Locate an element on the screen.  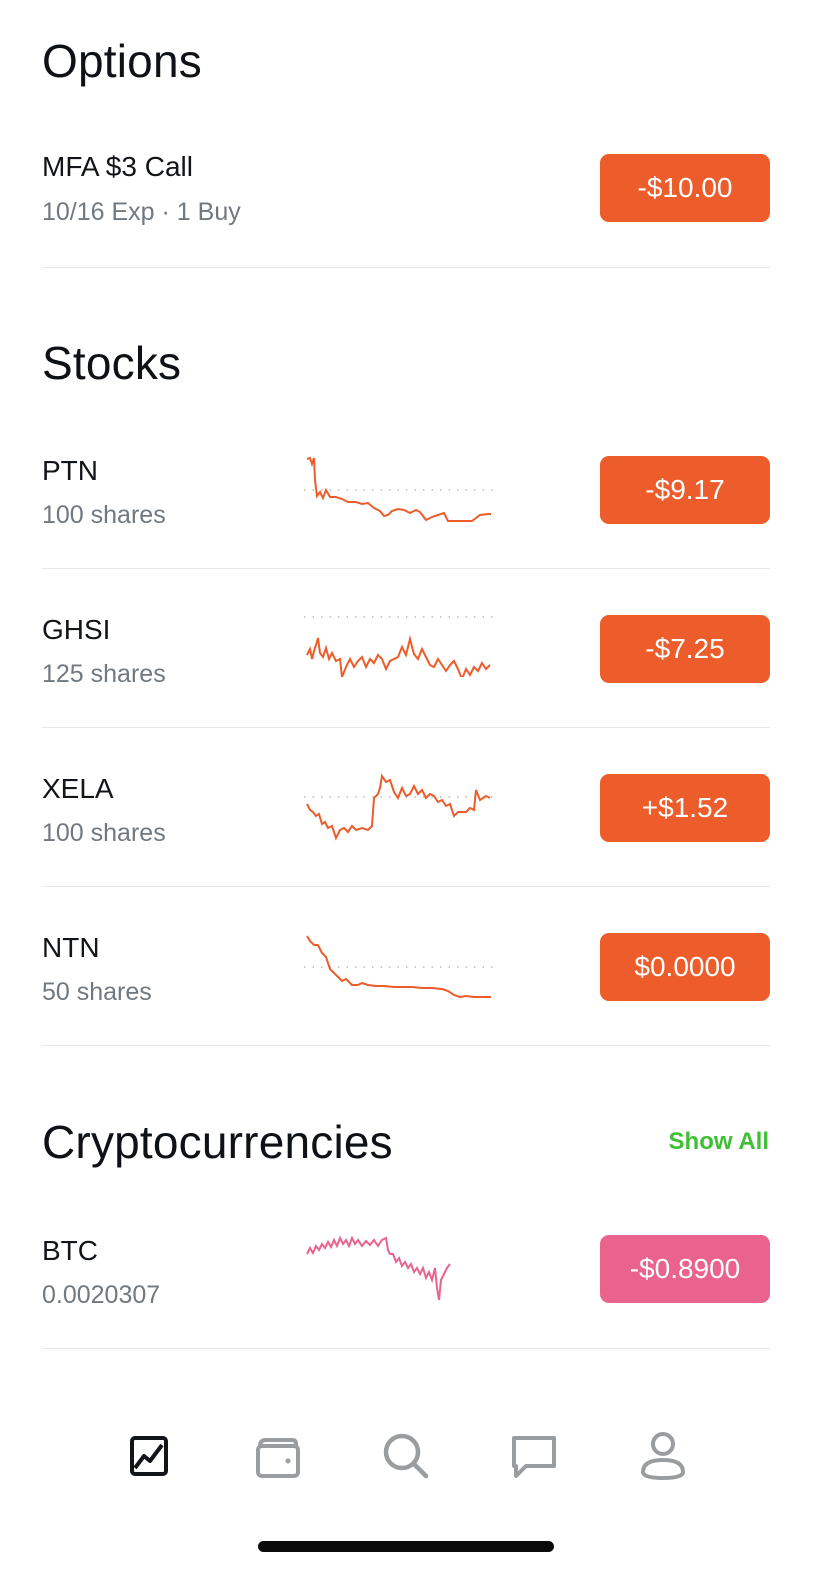
profile-icon is located at coordinates (663, 1456).